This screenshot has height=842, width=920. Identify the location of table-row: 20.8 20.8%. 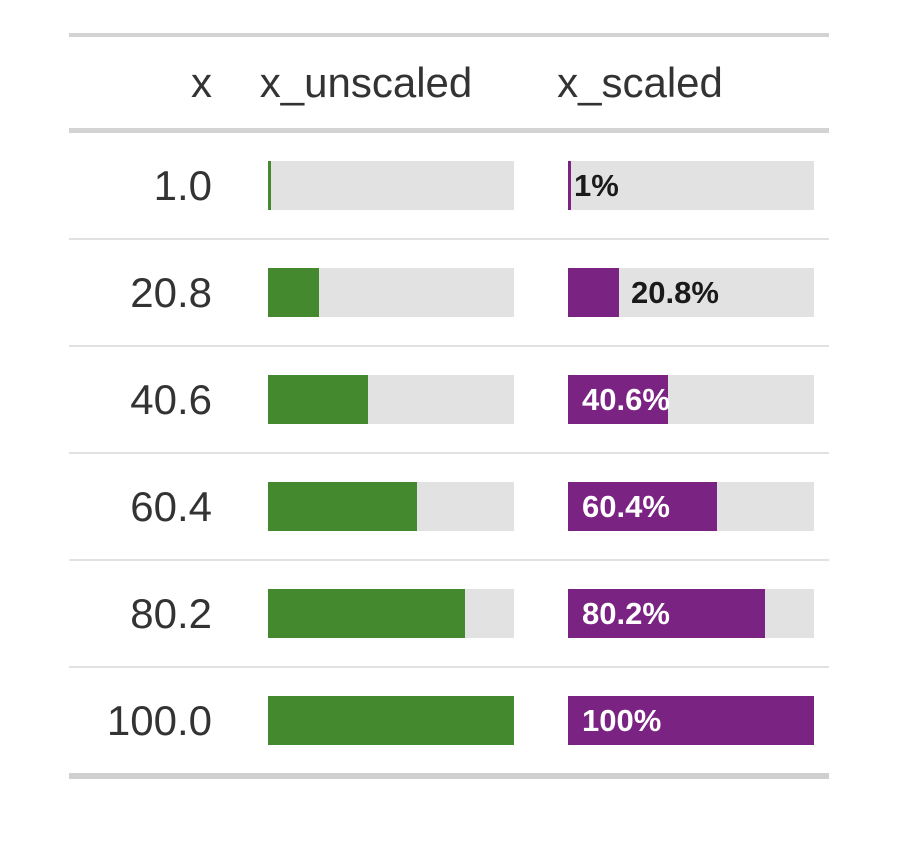
(449, 293).